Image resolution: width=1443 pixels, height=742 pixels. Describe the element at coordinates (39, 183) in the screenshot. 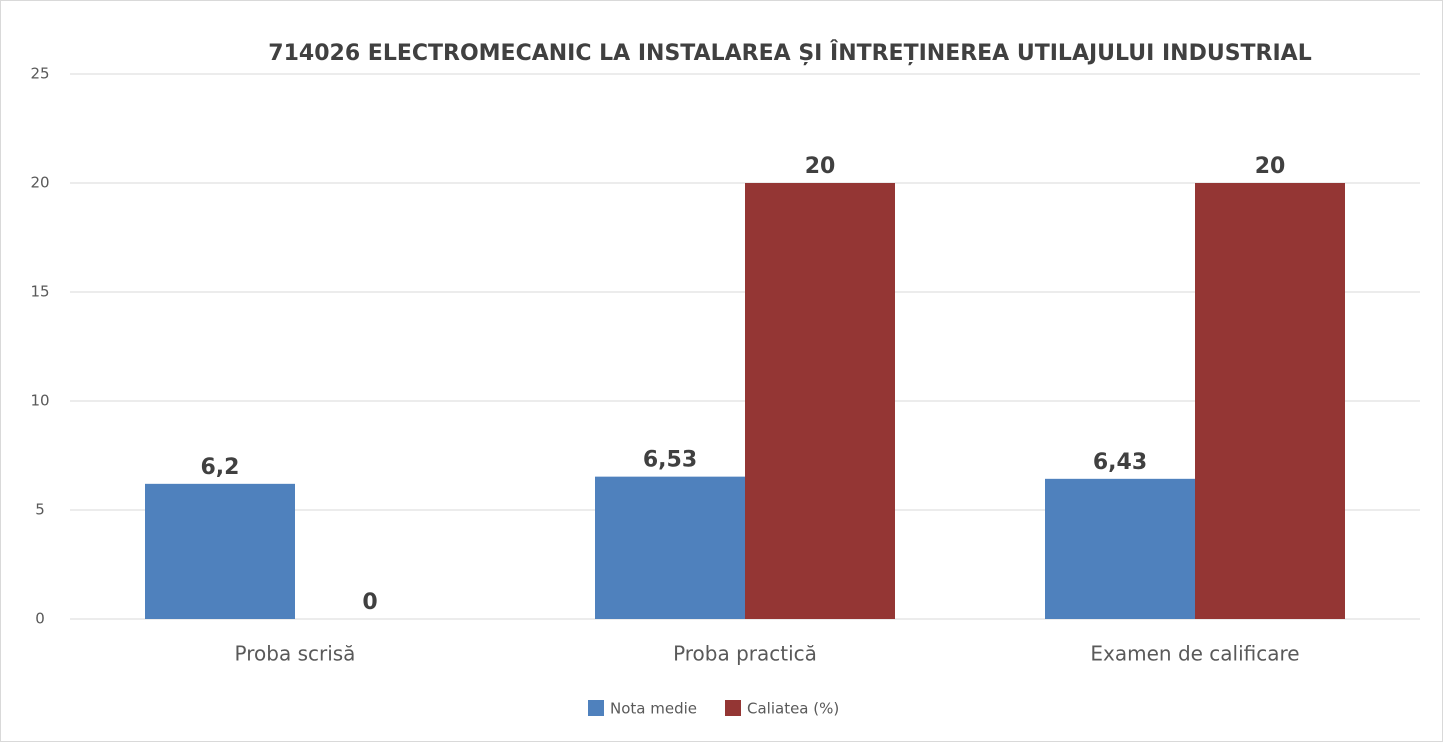

I see `y-tick-label: 20` at that location.